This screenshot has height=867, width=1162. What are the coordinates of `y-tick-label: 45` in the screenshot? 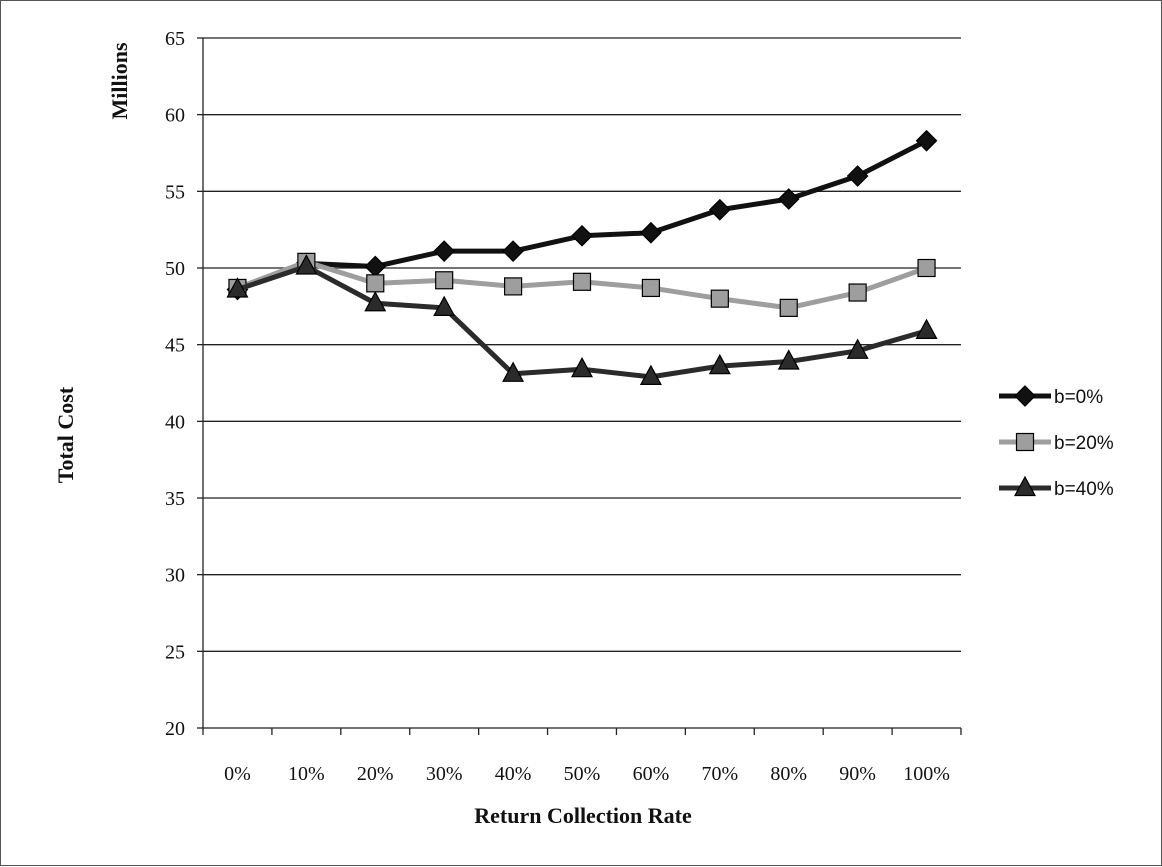 It's located at (175, 346).